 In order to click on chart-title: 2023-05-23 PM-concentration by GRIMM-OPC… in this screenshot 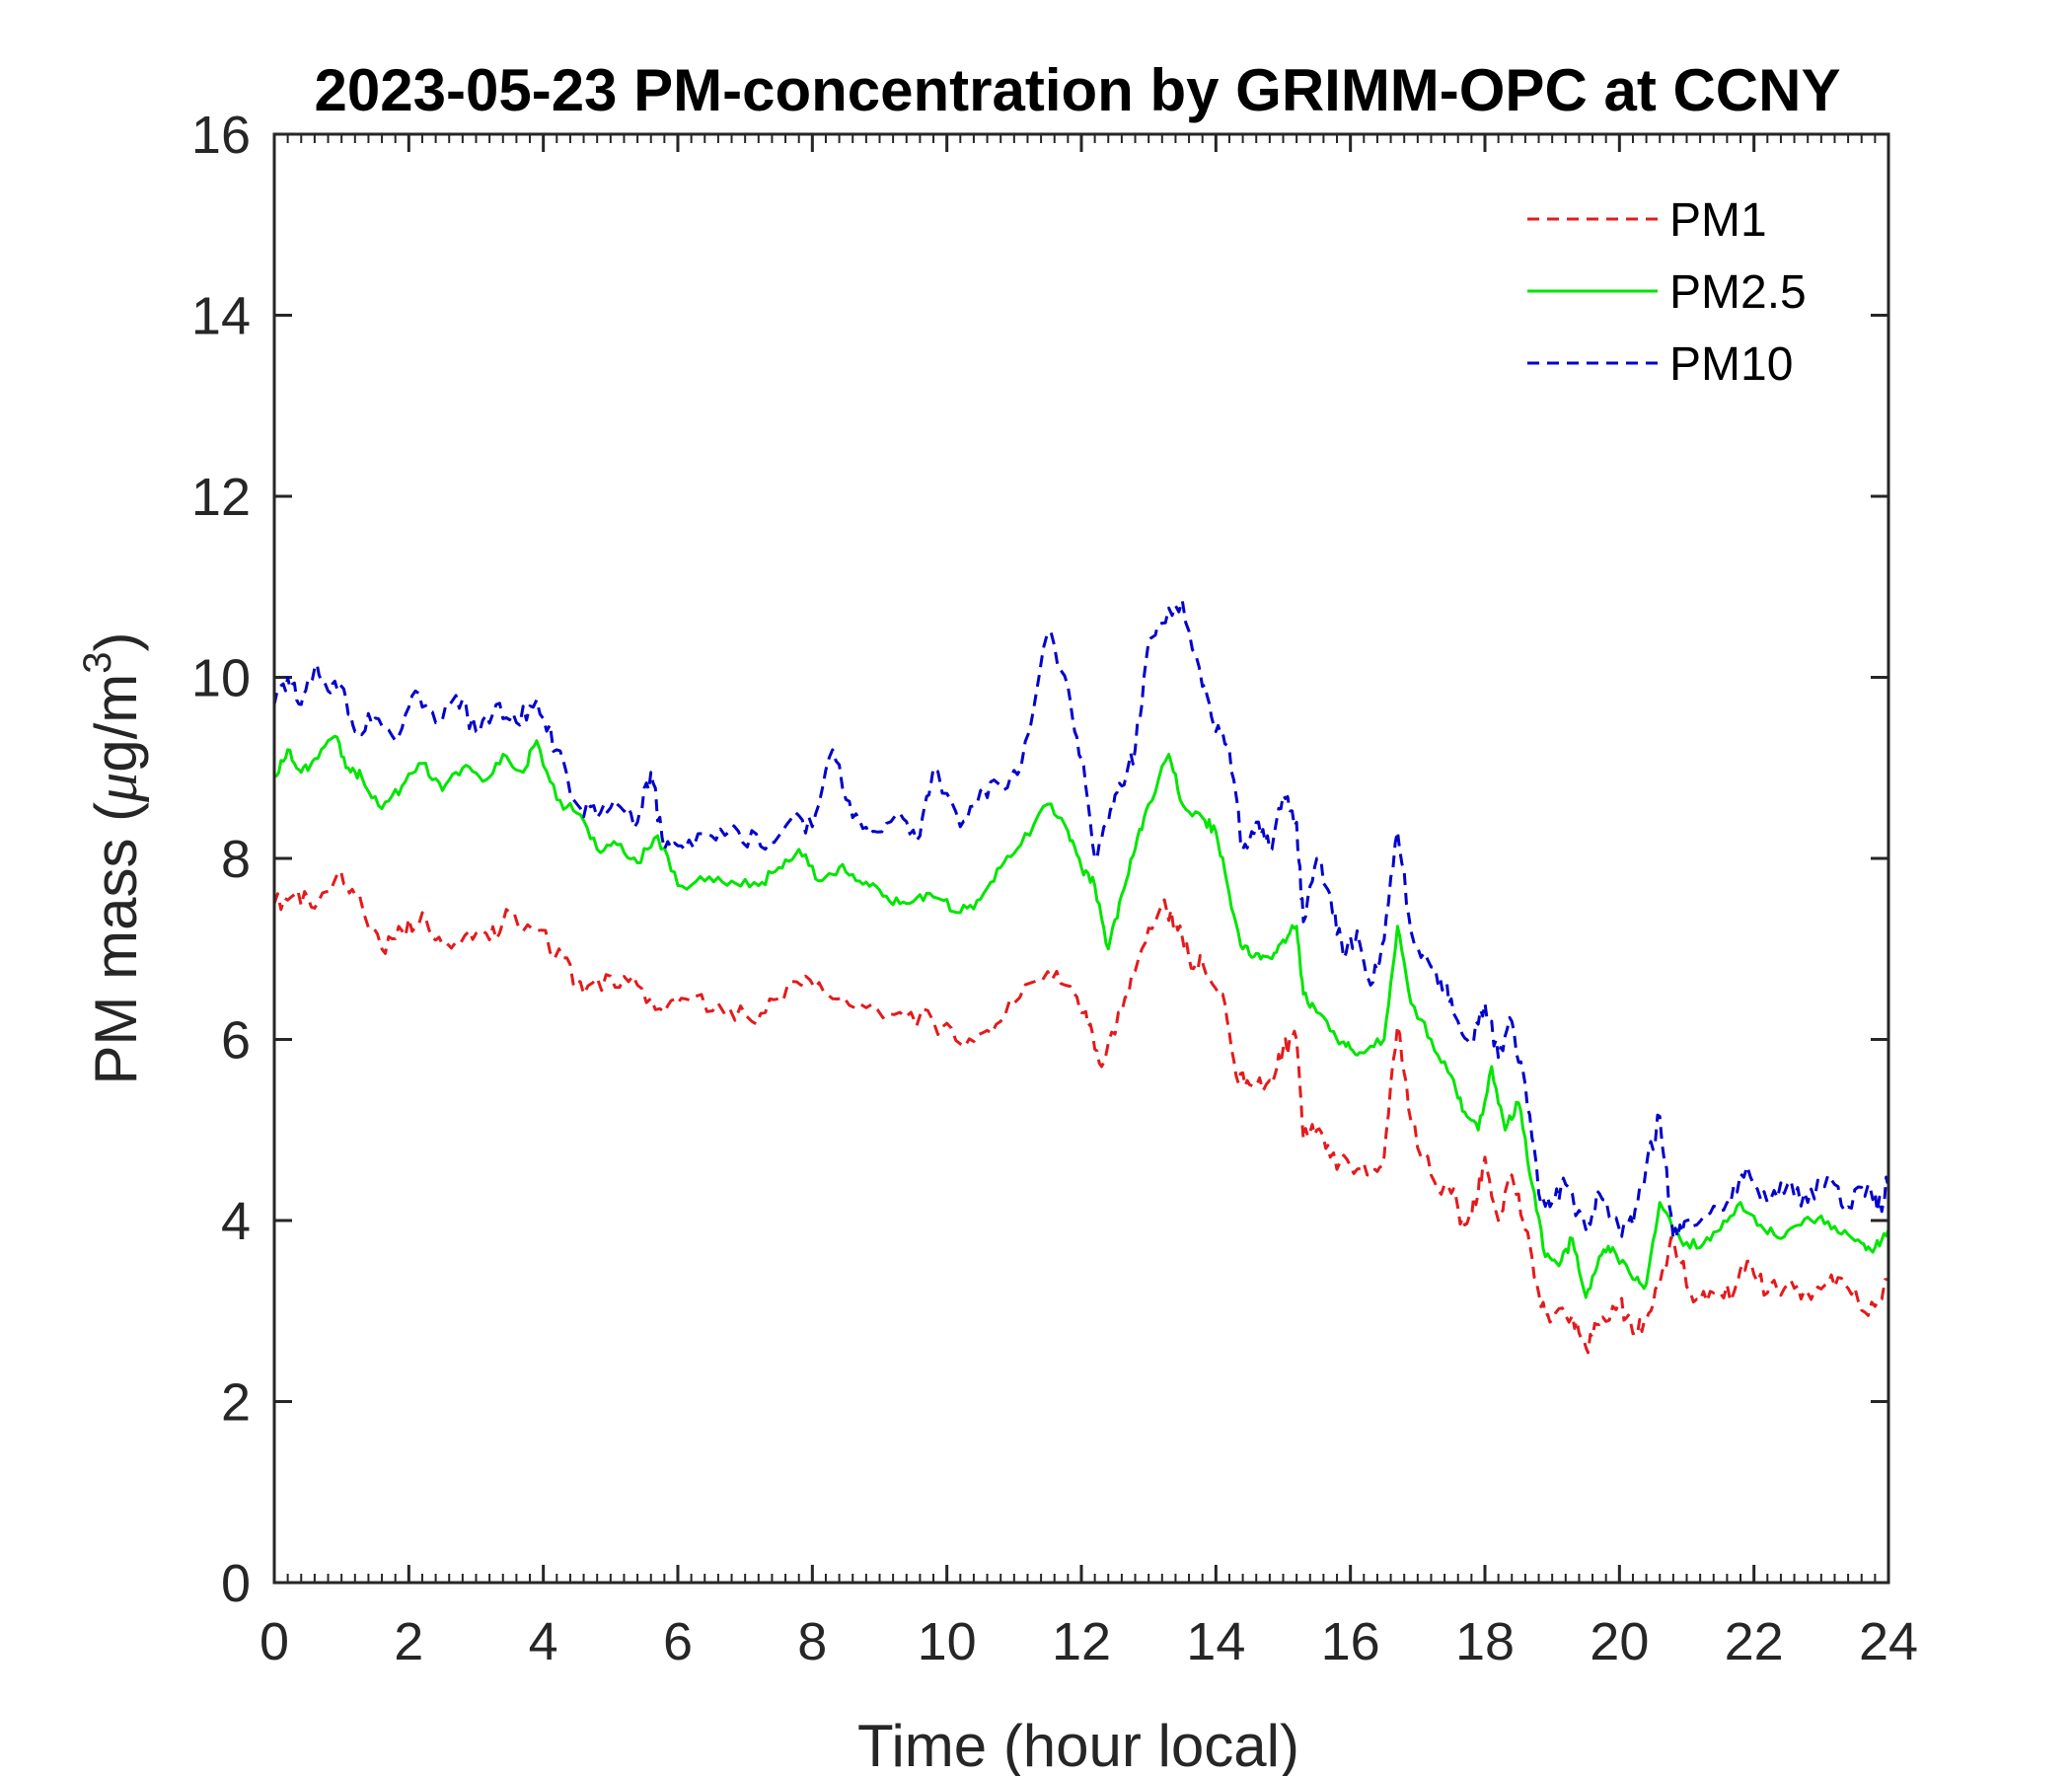, I will do `click(1078, 90)`.